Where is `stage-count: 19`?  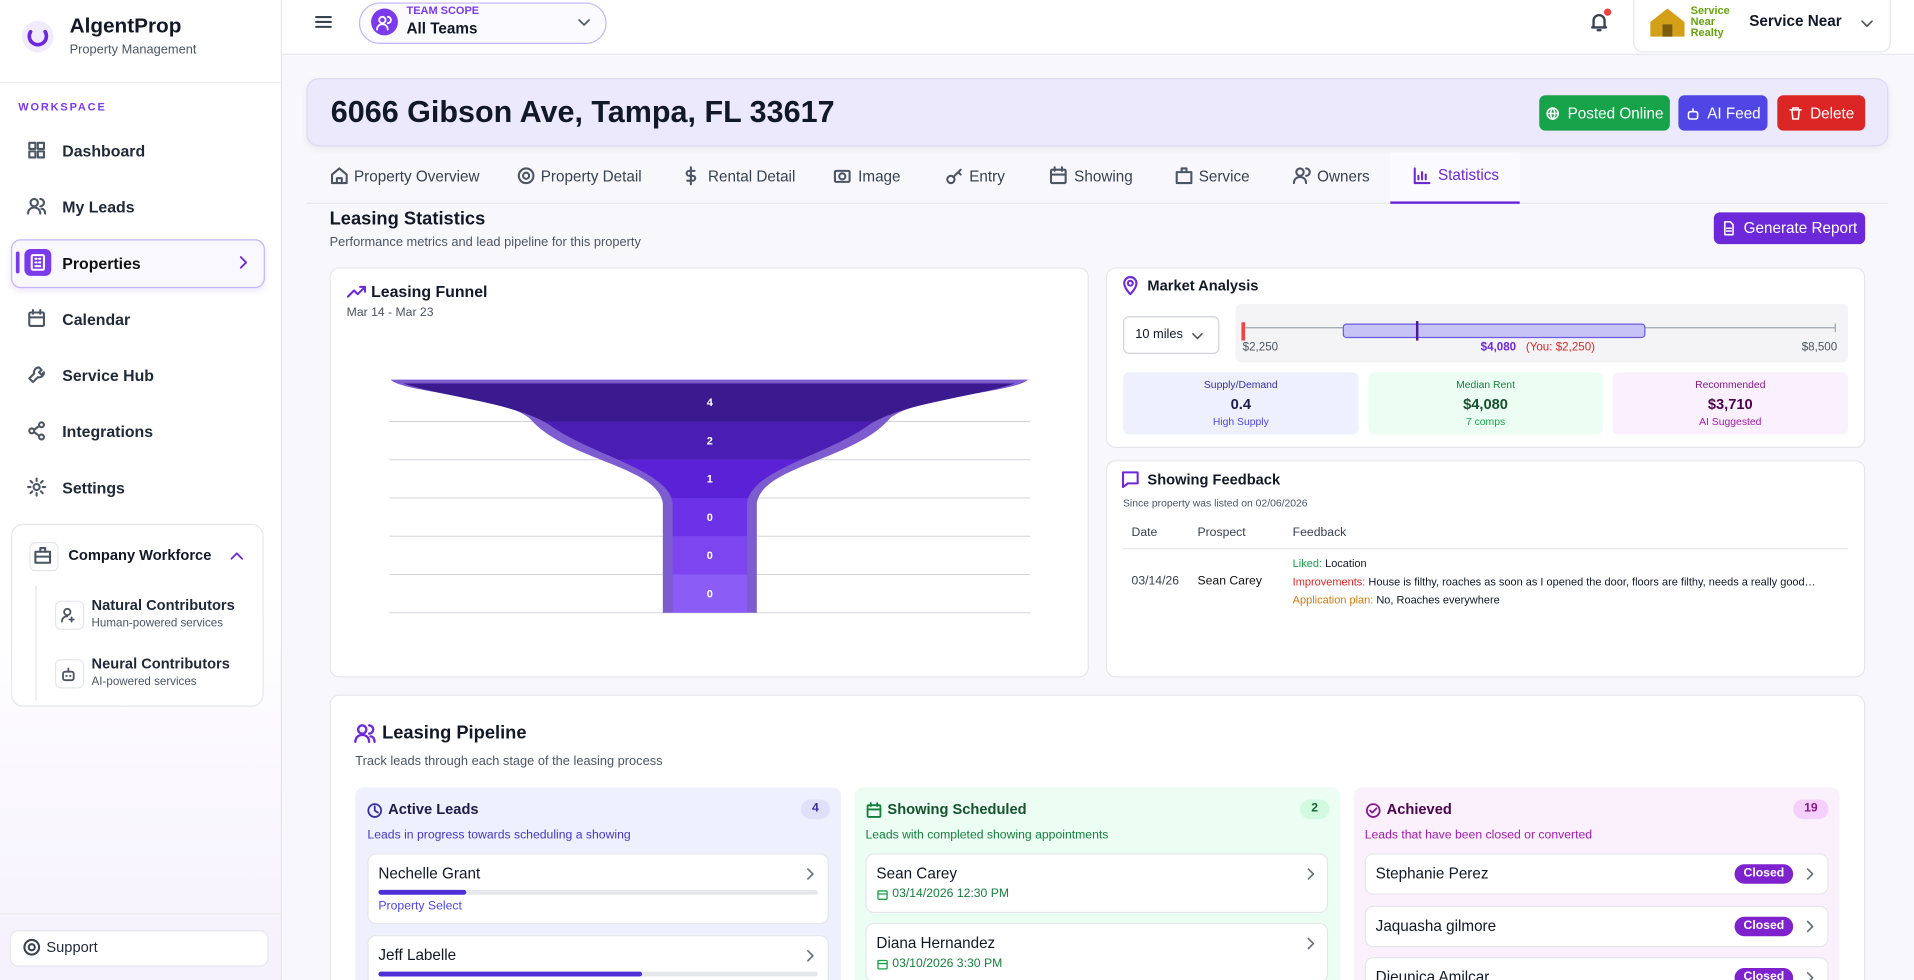 stage-count: 19 is located at coordinates (1811, 809).